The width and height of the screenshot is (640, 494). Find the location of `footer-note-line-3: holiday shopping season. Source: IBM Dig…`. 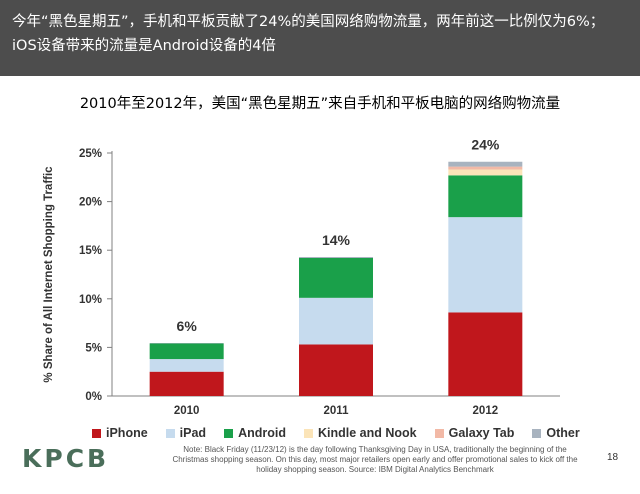

footer-note-line-3: holiday shopping season. Source: IBM Dig… is located at coordinates (375, 469).